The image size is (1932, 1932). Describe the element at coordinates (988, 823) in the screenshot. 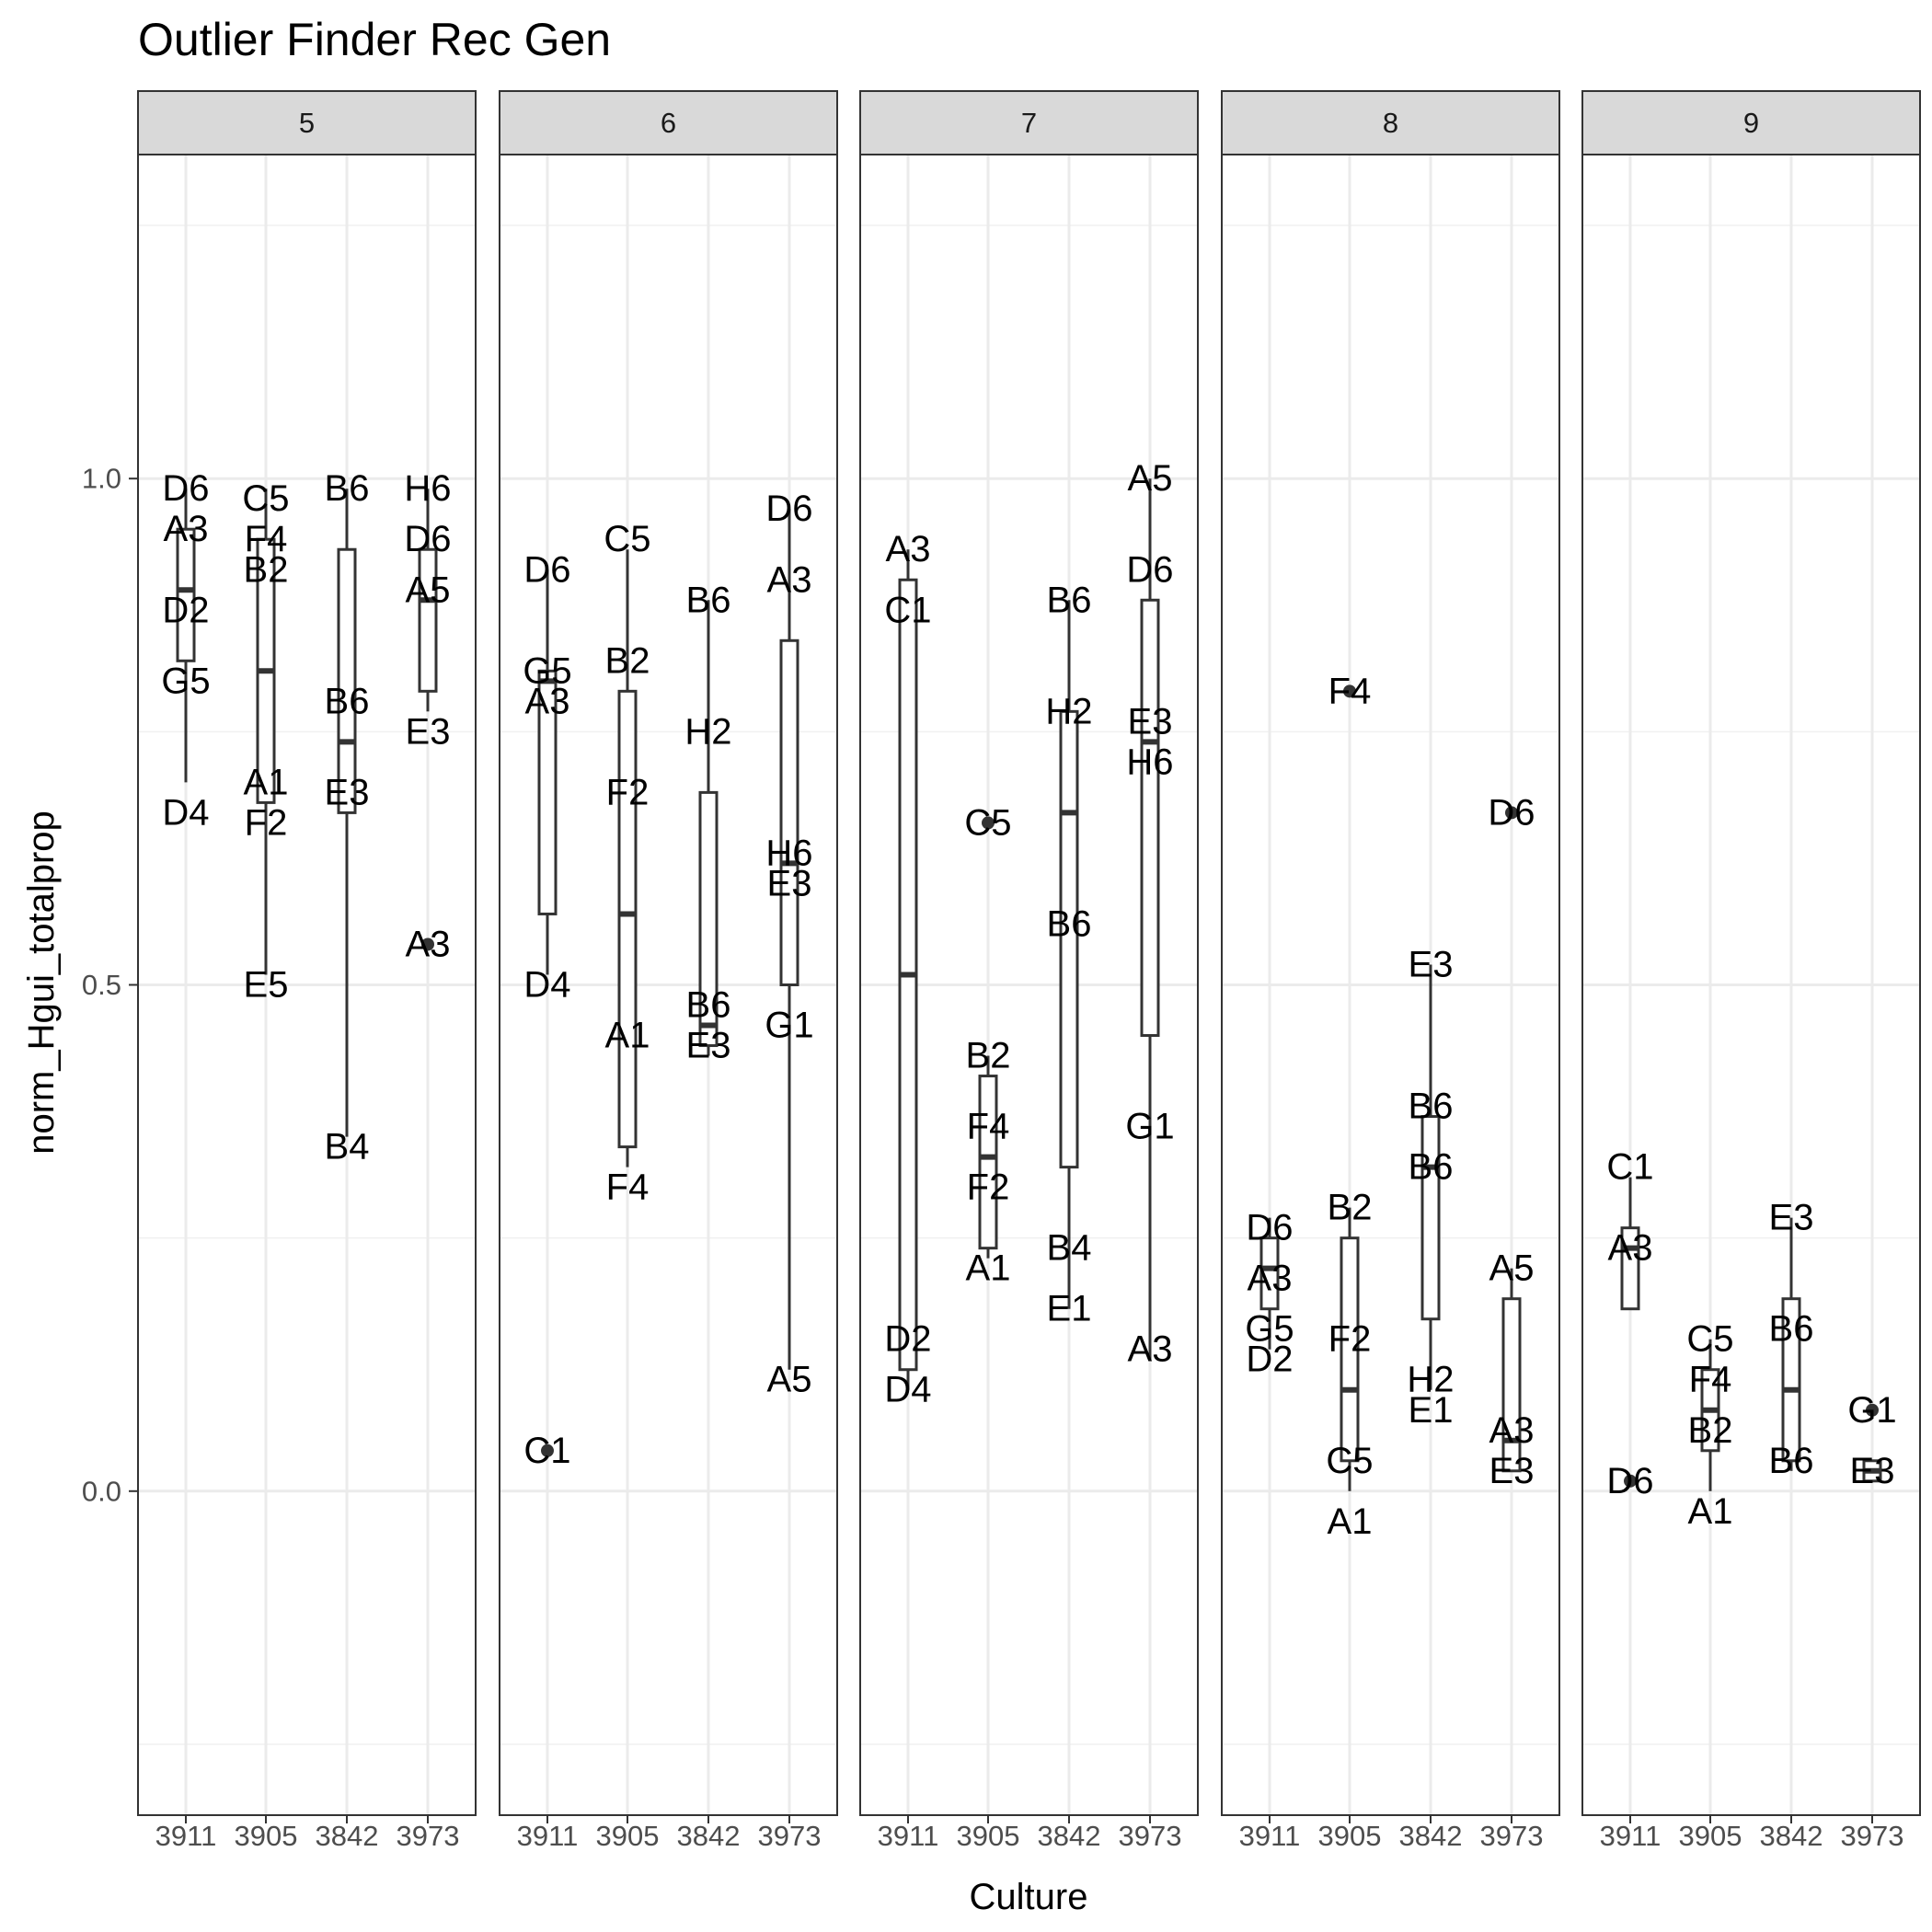

I see `outlier-point` at that location.